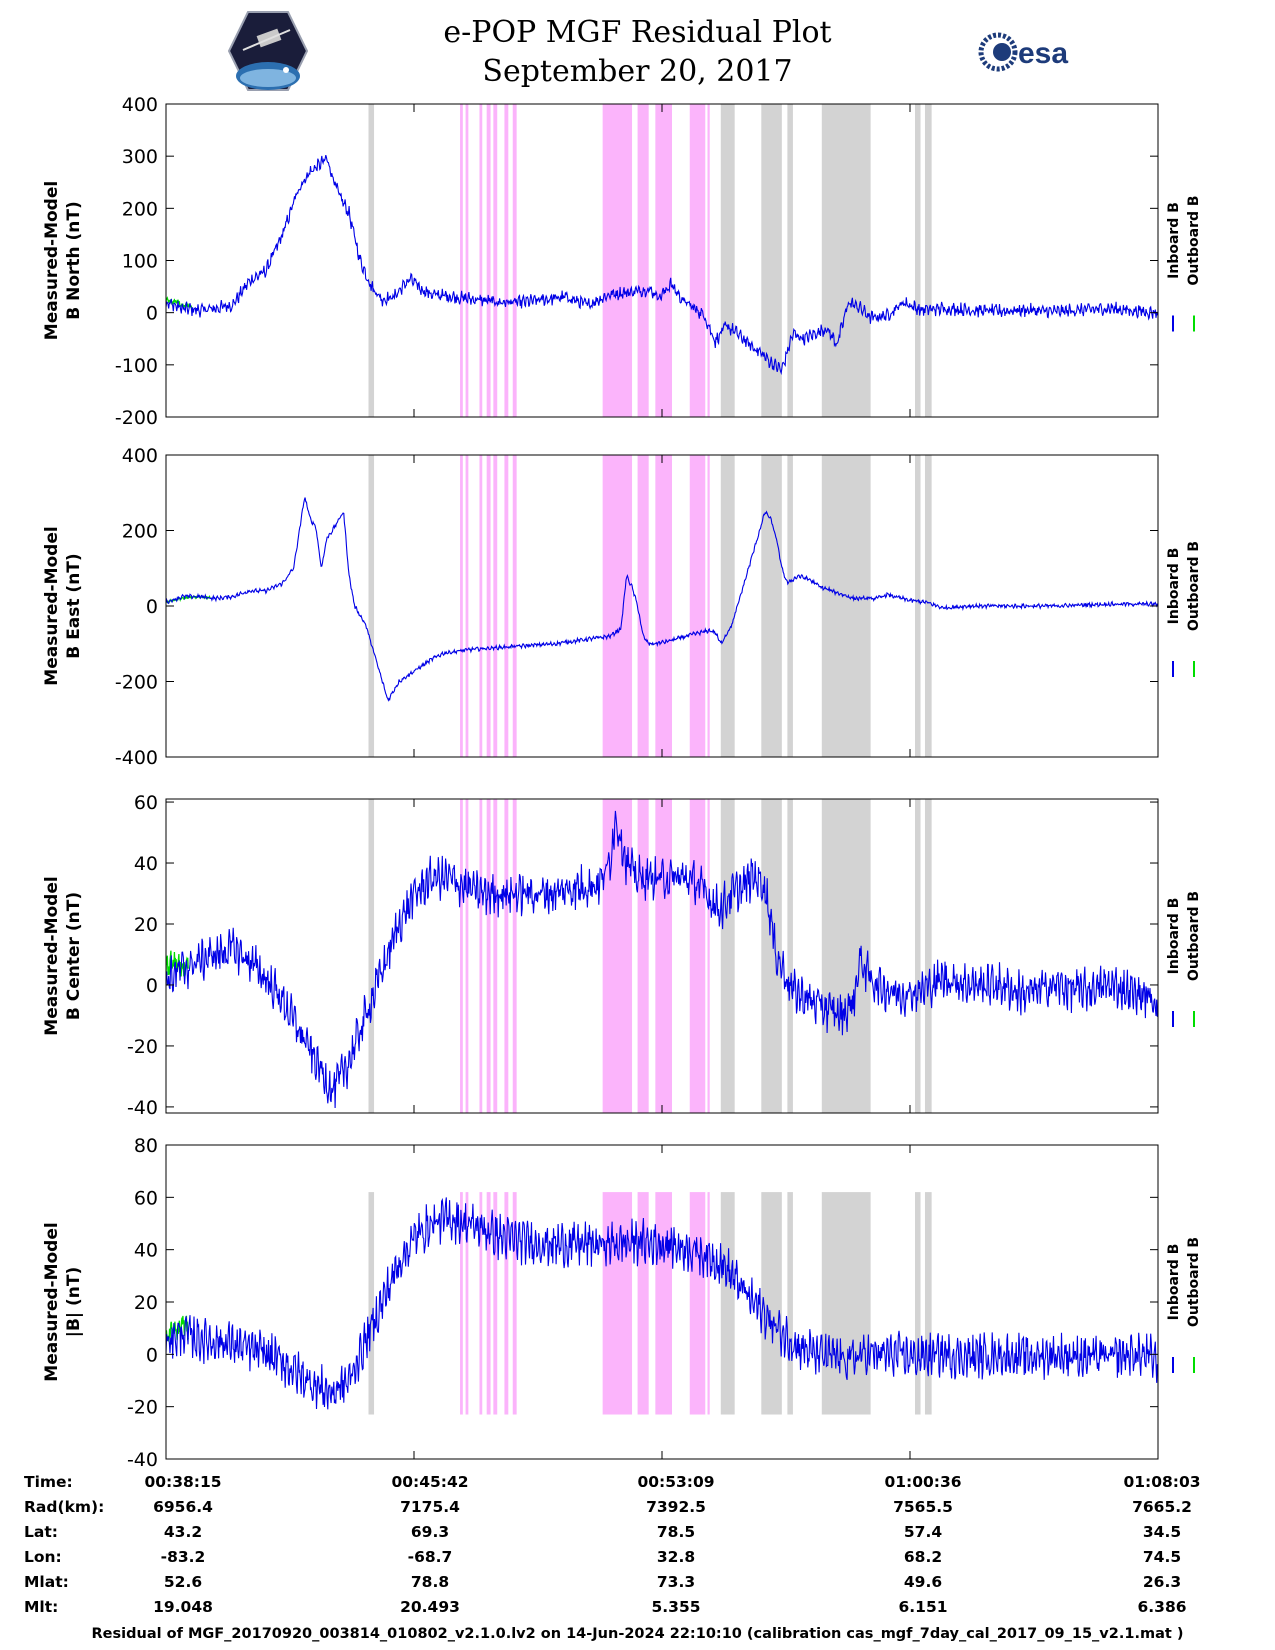 The height and width of the screenshot is (1650, 1275). Describe the element at coordinates (63, 260) in the screenshot. I see `y-axis-label: Measured-Model B North (nT)` at that location.